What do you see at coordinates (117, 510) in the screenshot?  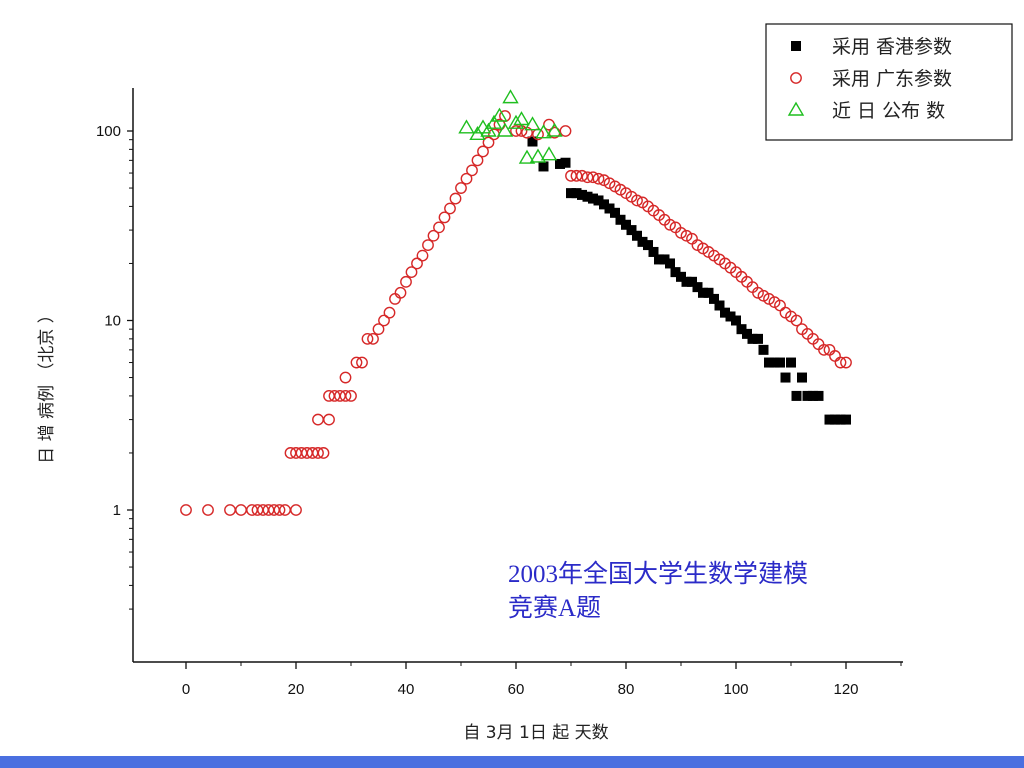 I see `y-tick-label: 1` at bounding box center [117, 510].